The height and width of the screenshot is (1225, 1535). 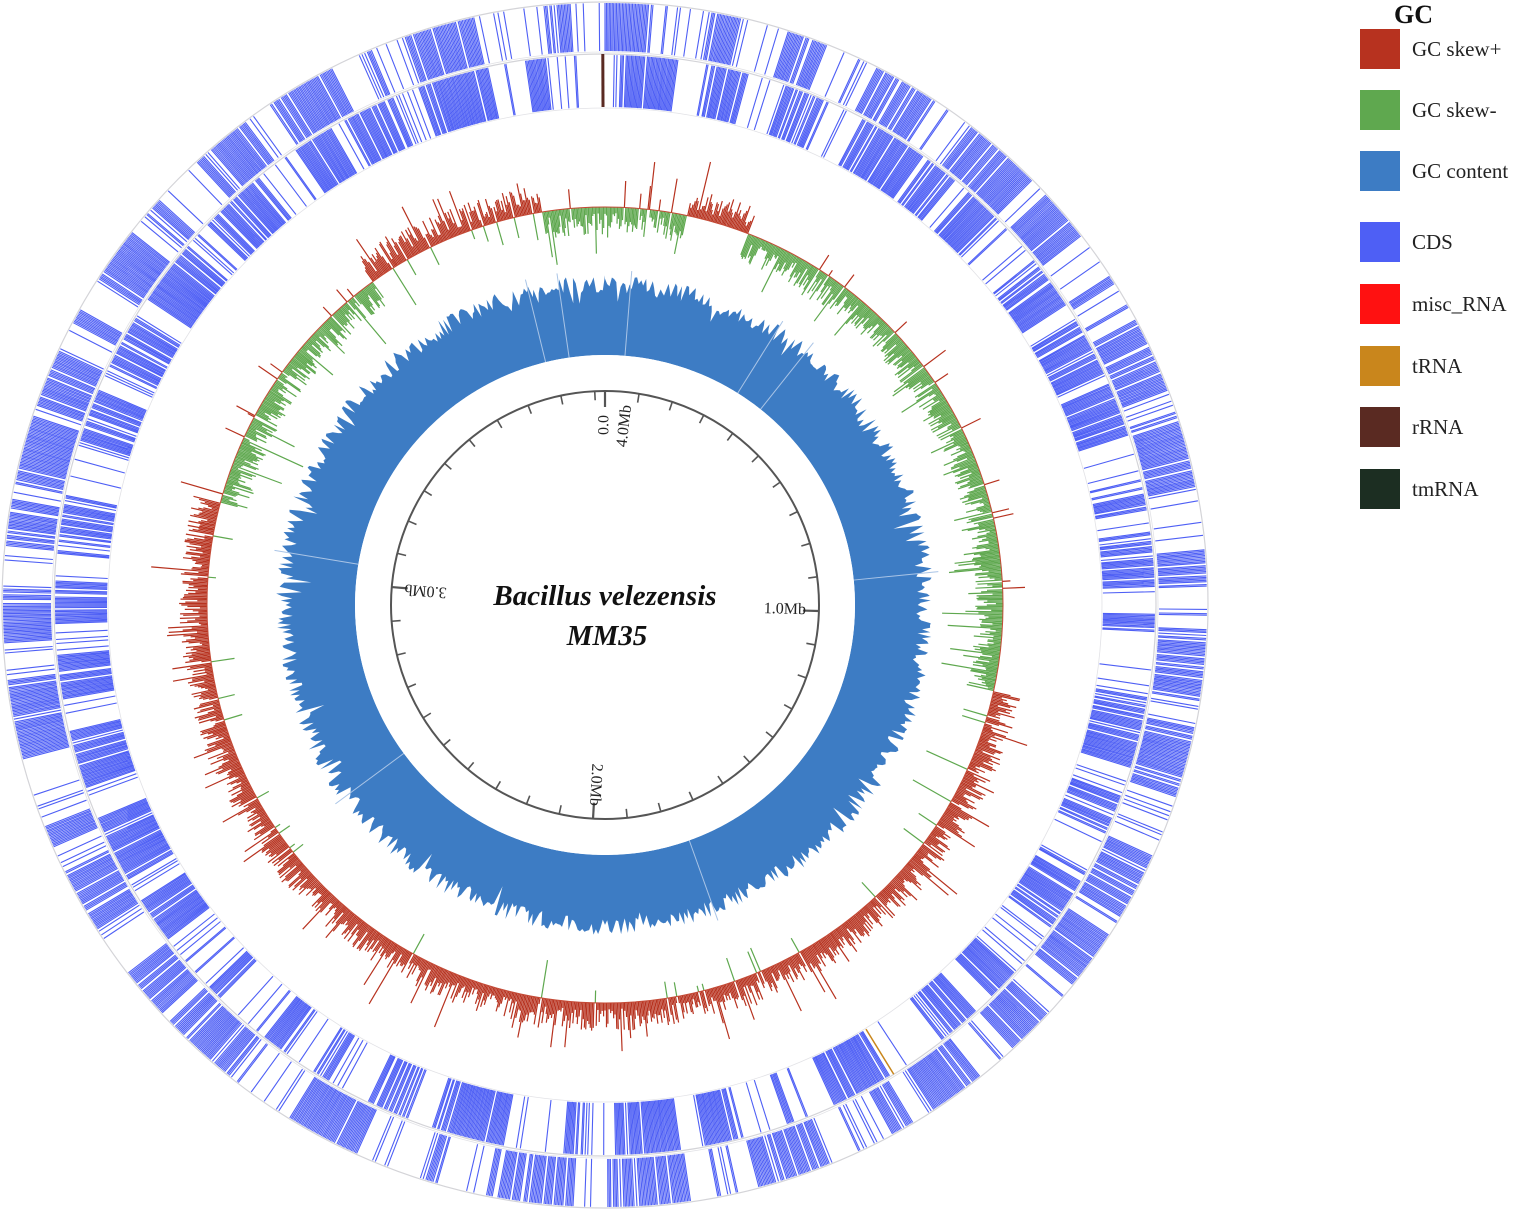 What do you see at coordinates (1457, 48) in the screenshot?
I see `legend-label: GC skew+` at bounding box center [1457, 48].